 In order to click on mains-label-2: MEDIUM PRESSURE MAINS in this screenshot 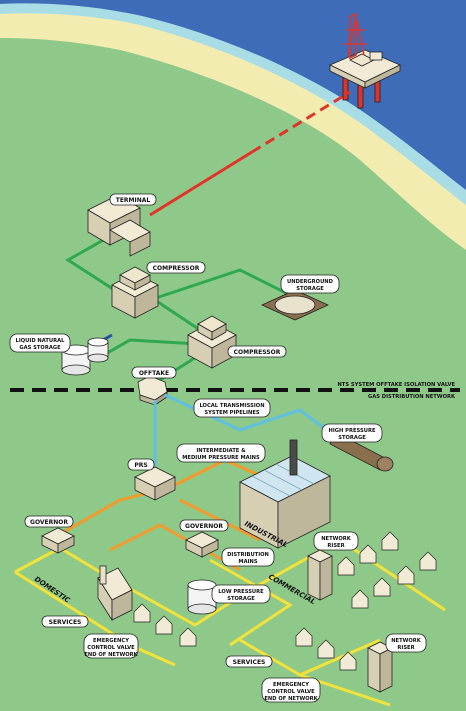, I will do `click(221, 458)`.